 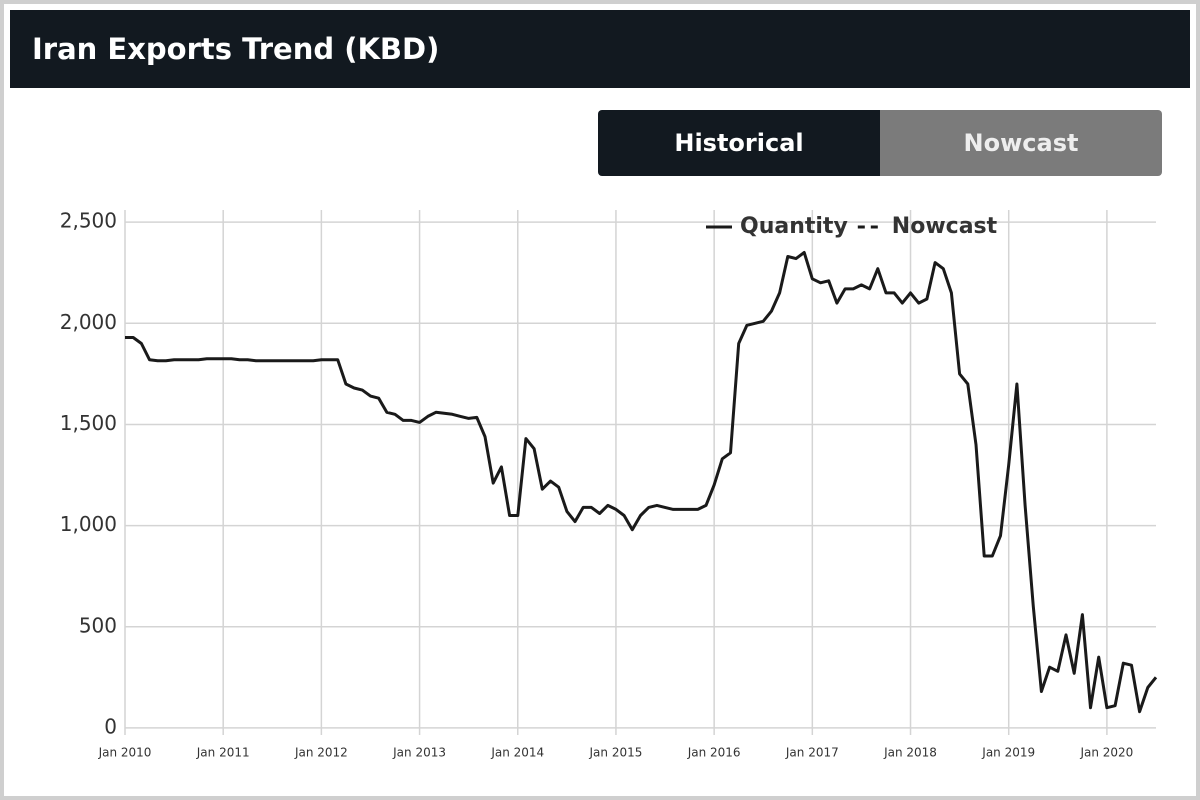 What do you see at coordinates (419, 753) in the screenshot?
I see `x-tick-label: Jan 2013` at bounding box center [419, 753].